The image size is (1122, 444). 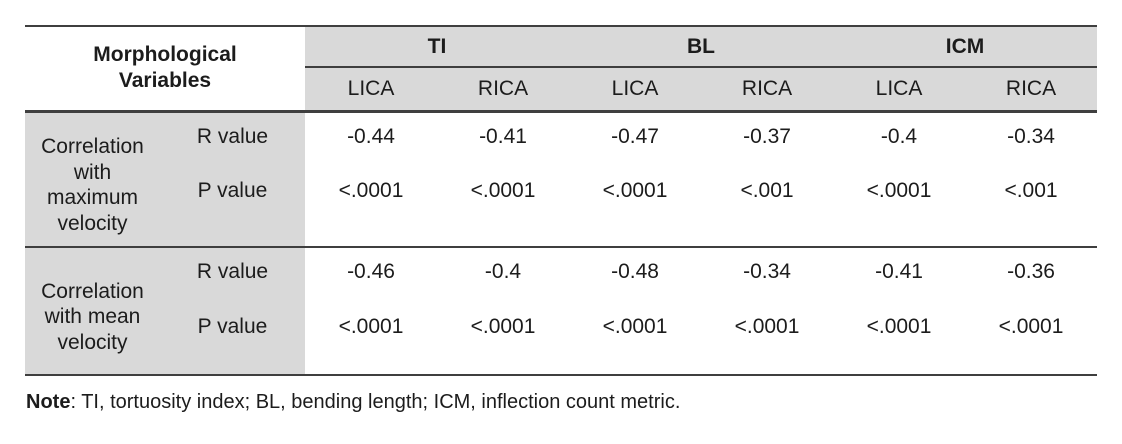 What do you see at coordinates (48, 402) in the screenshot?
I see `note-label: Note` at bounding box center [48, 402].